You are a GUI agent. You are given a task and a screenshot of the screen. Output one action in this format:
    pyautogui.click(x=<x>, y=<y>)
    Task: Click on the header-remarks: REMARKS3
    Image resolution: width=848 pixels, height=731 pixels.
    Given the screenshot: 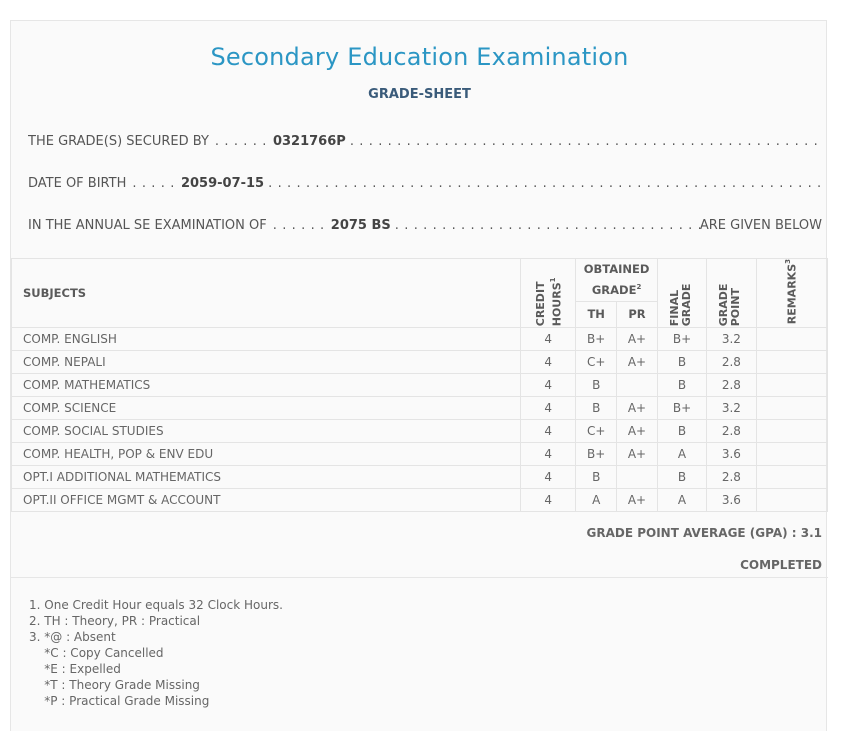 What is the action you would take?
    pyautogui.click(x=792, y=293)
    